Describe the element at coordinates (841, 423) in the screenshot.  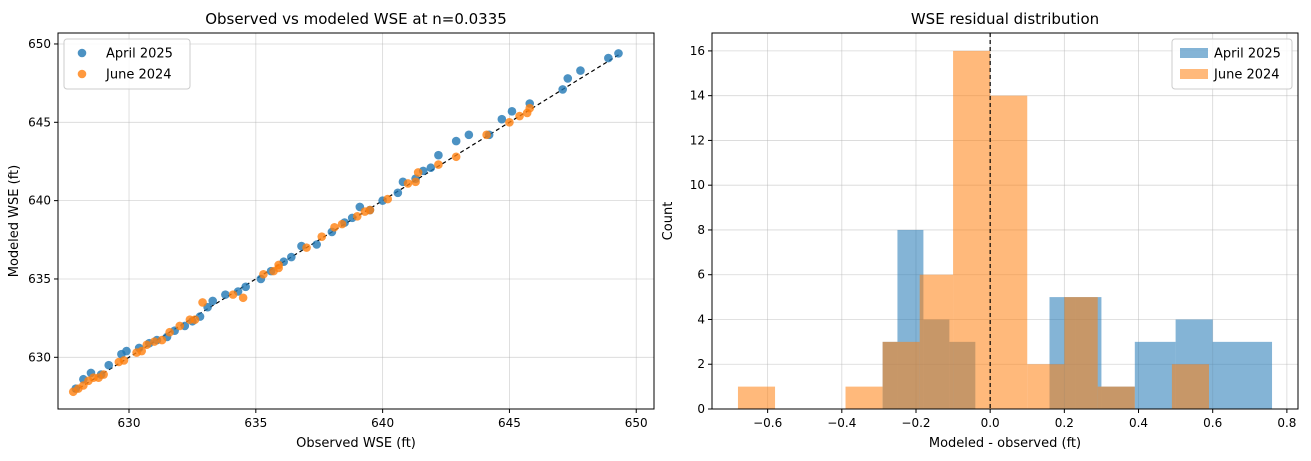
I see `x-tick-label: −0.4` at that location.